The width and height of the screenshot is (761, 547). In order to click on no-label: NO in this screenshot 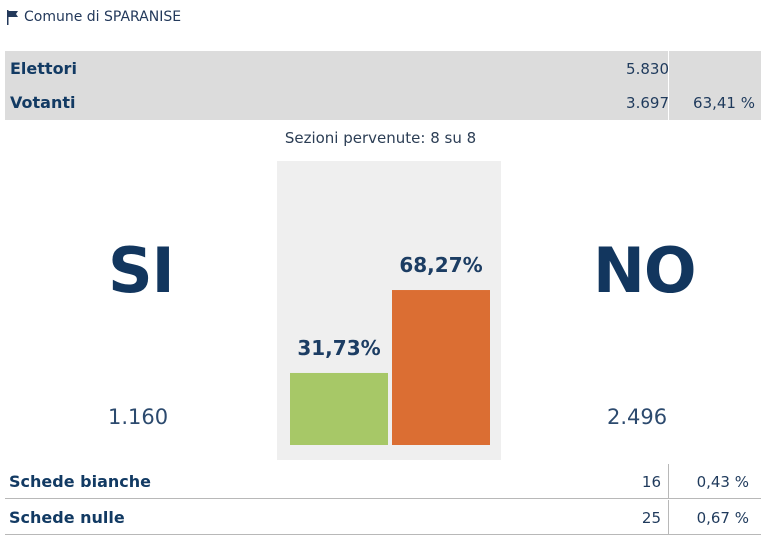, I will do `click(645, 270)`.